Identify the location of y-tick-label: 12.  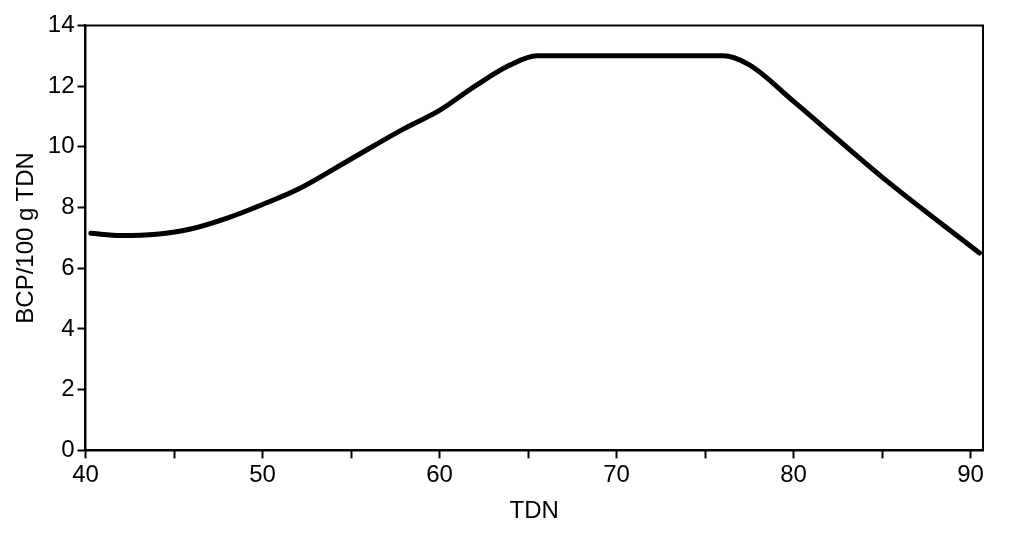
(61, 84).